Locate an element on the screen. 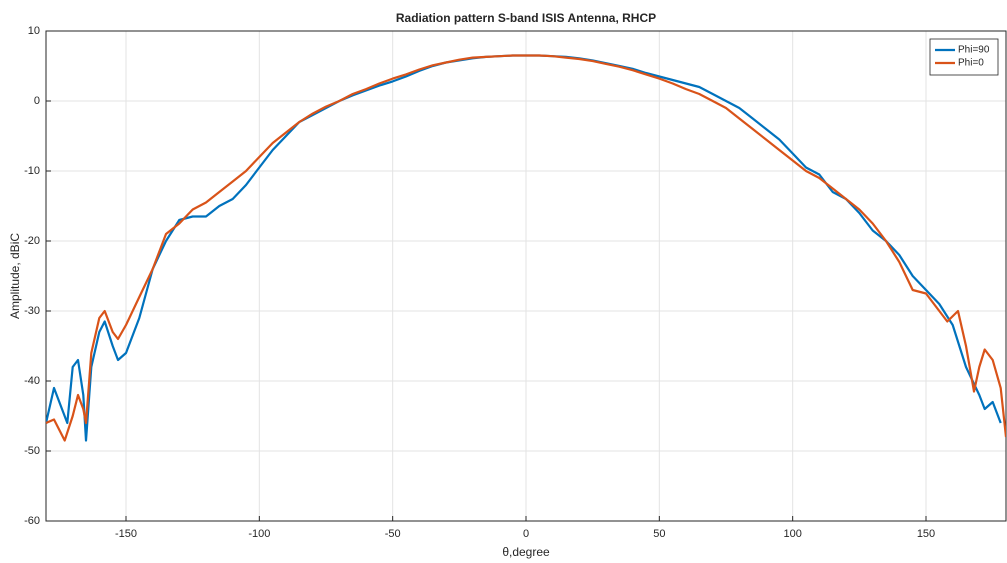  x-tick-label: 150 is located at coordinates (926, 534).